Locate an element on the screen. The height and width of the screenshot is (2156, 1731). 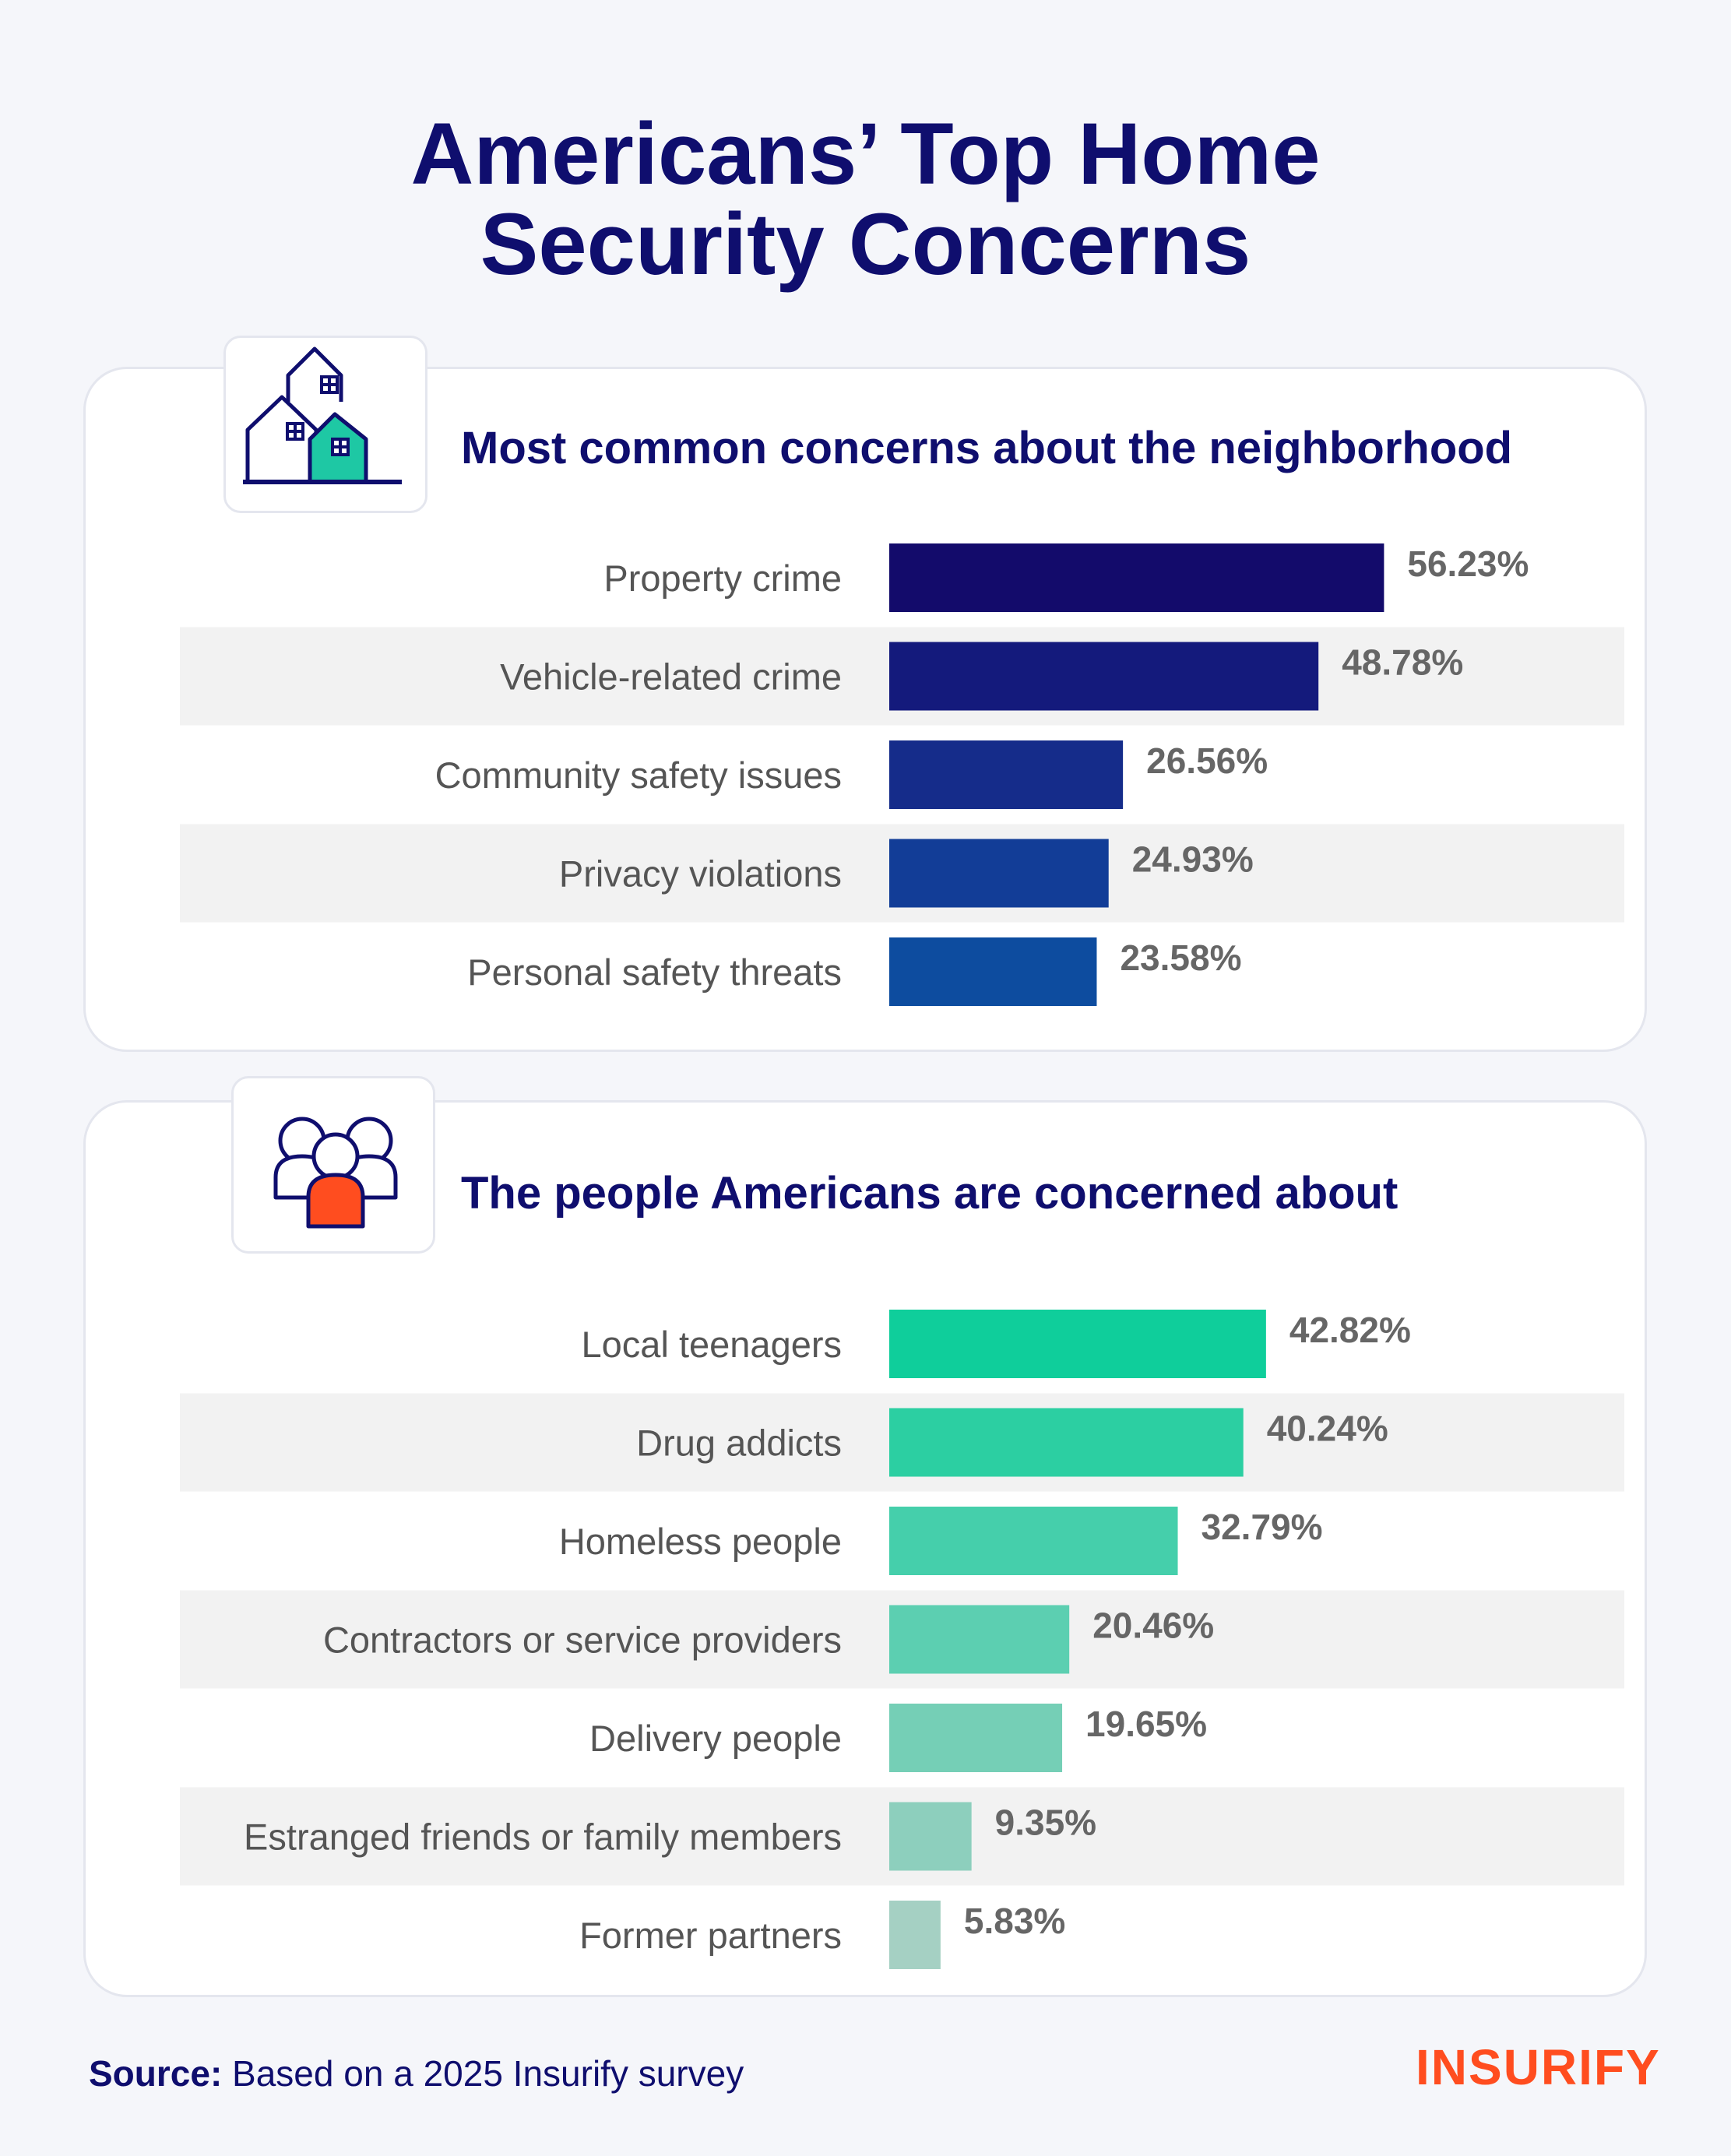
value-label: 48.78% is located at coordinates (1402, 662).